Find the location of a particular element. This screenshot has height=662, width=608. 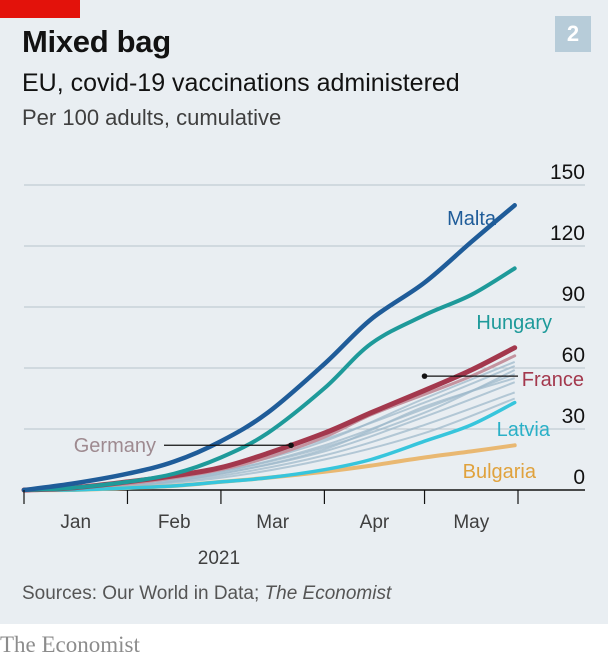

series-label-malta: Malta is located at coordinates (472, 219).